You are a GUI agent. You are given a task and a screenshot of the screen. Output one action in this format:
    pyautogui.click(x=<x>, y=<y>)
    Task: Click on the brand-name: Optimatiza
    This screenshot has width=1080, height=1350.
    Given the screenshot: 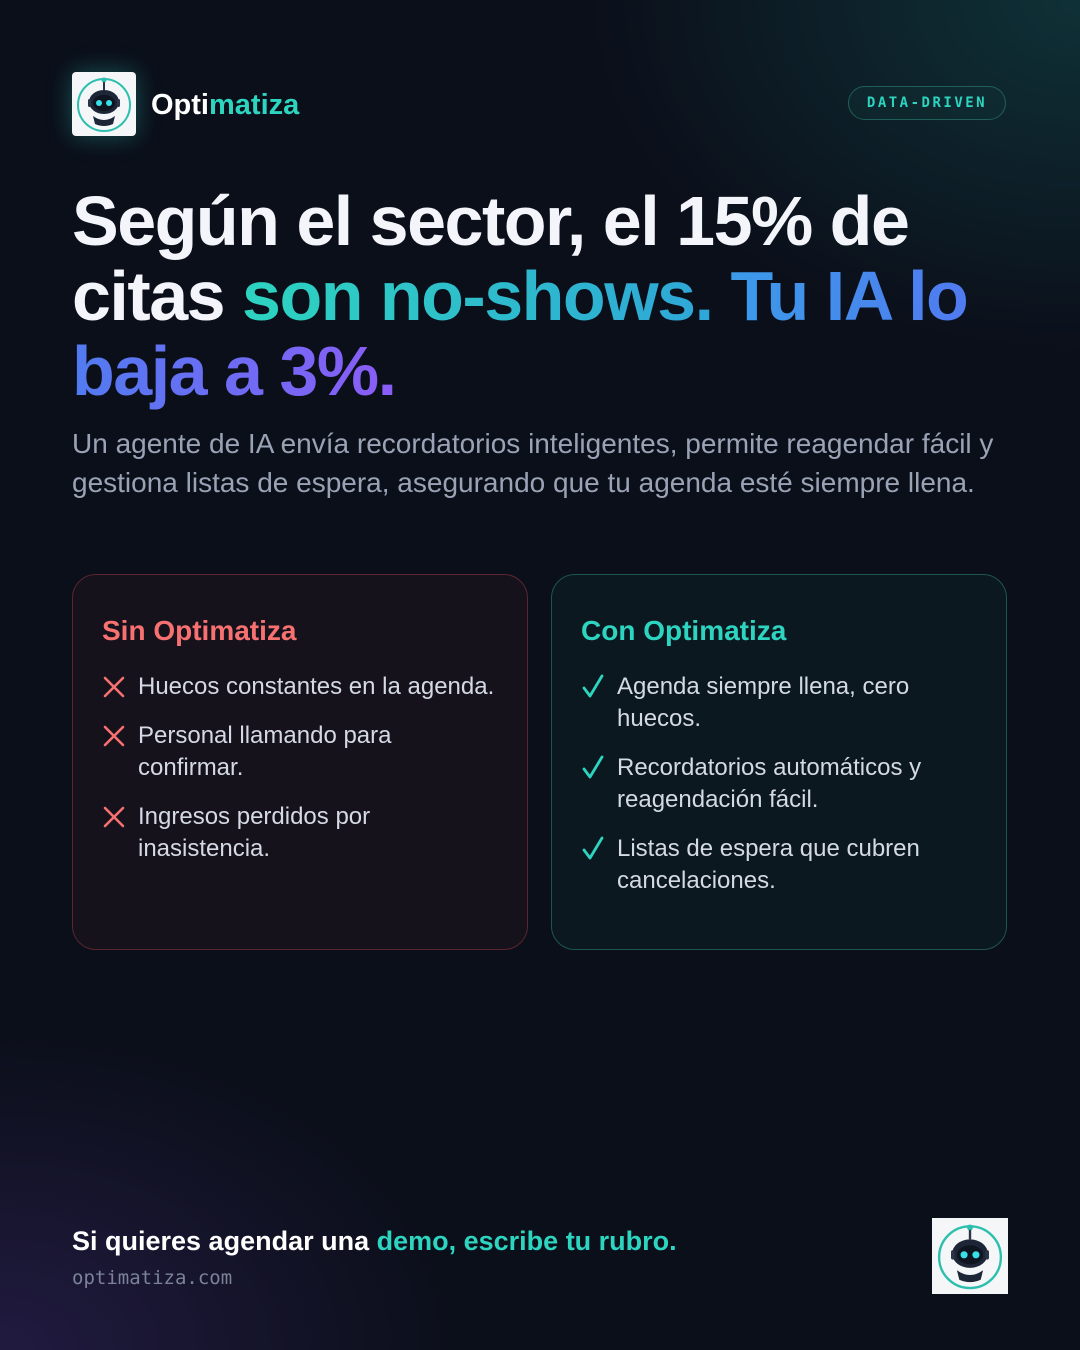 What is the action you would take?
    pyautogui.click(x=225, y=105)
    